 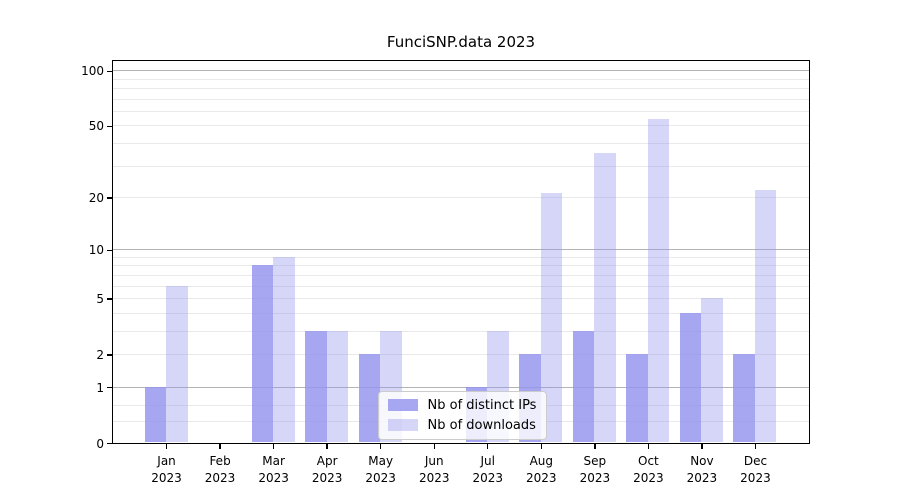 What do you see at coordinates (648, 461) in the screenshot?
I see `x-tick-month: Oct` at bounding box center [648, 461].